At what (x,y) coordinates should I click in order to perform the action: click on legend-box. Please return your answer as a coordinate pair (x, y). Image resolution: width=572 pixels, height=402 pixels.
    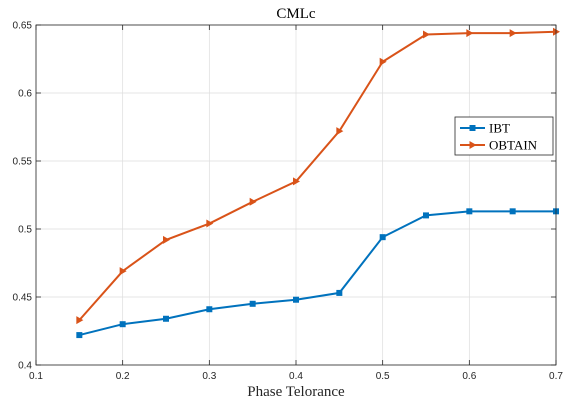
    Looking at the image, I should click on (504, 136).